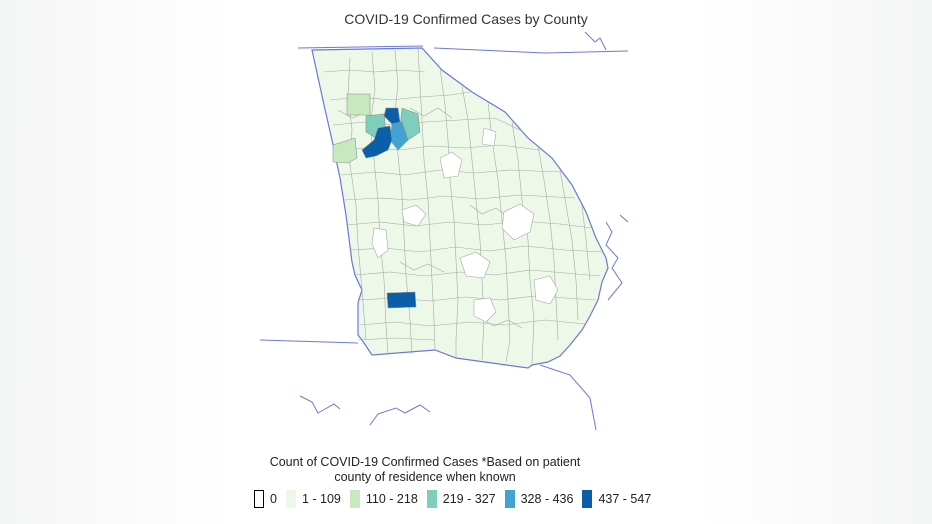 This screenshot has width=932, height=524. I want to click on legend-label-0: 0, so click(273, 499).